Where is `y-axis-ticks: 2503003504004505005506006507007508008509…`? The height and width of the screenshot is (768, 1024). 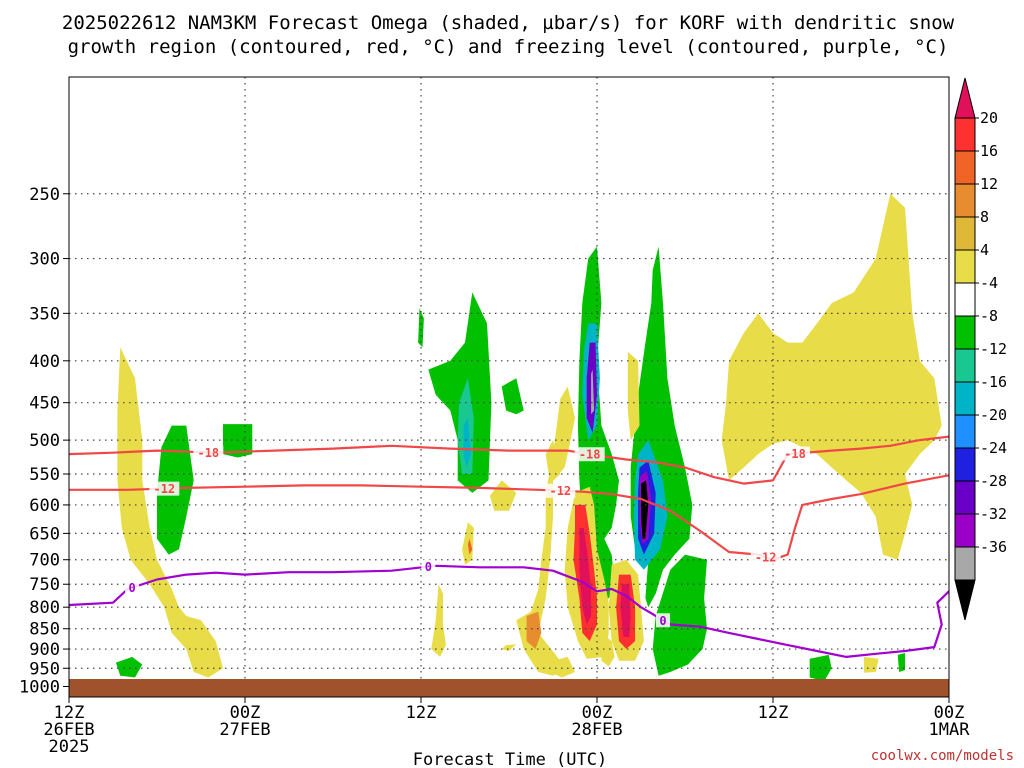
y-axis-ticks: 2503003504004505005506006507007508008509… is located at coordinates (44, 441).